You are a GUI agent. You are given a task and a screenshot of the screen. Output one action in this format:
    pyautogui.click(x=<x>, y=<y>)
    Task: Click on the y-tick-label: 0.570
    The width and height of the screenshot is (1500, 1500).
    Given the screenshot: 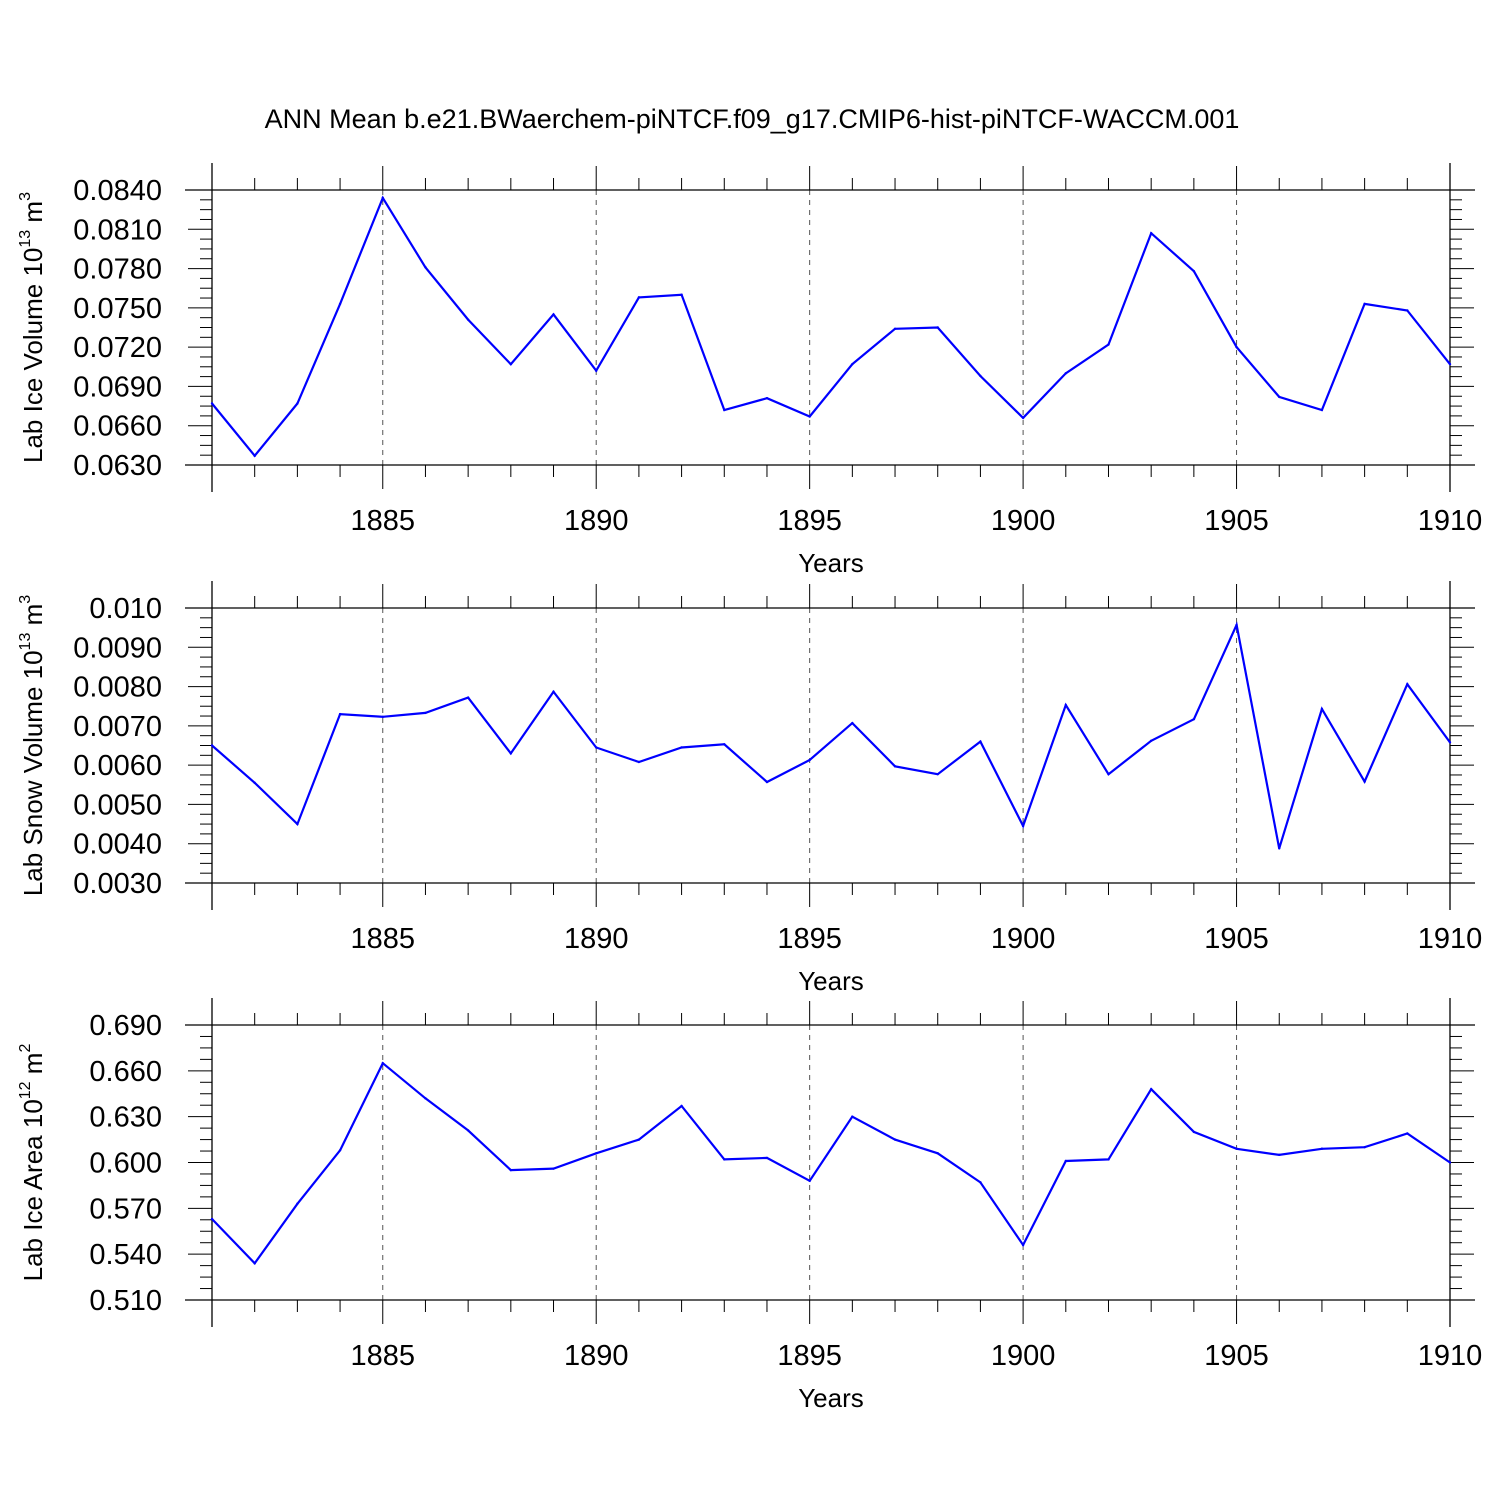 What is the action you would take?
    pyautogui.click(x=125, y=1209)
    